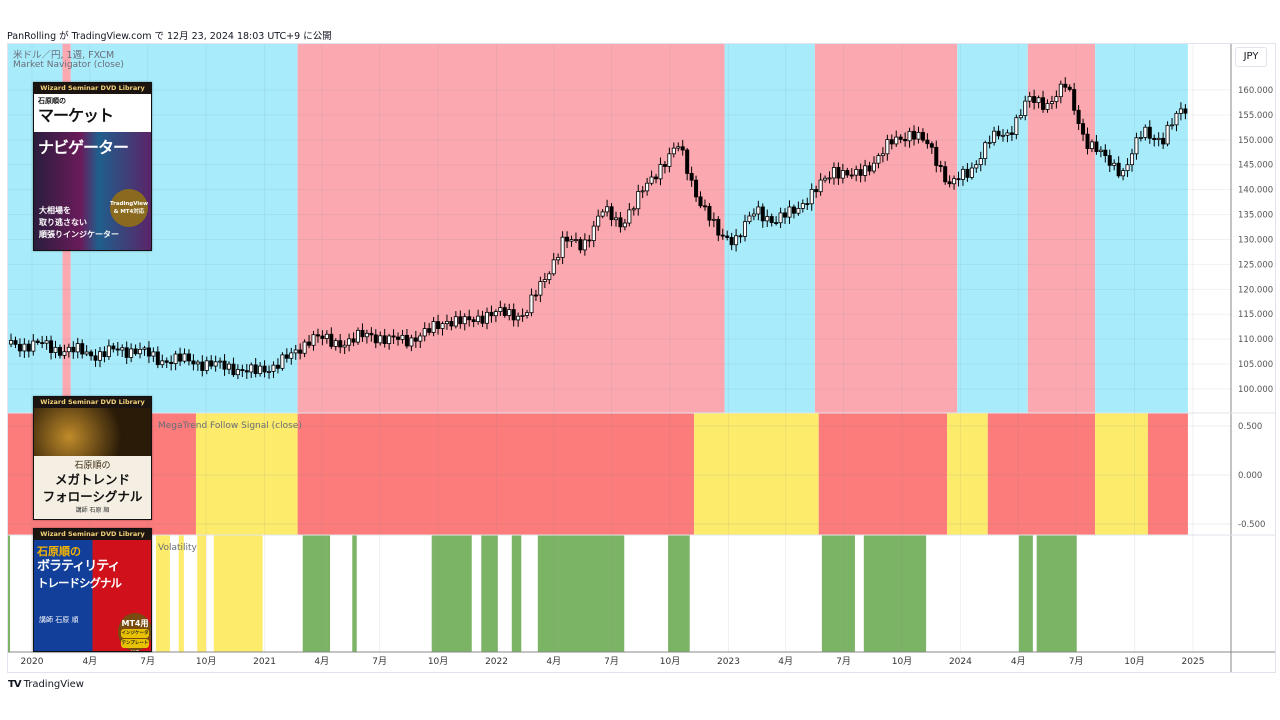 The image size is (1280, 720). Describe the element at coordinates (321, 661) in the screenshot. I see `x-tick-label: 4月` at that location.